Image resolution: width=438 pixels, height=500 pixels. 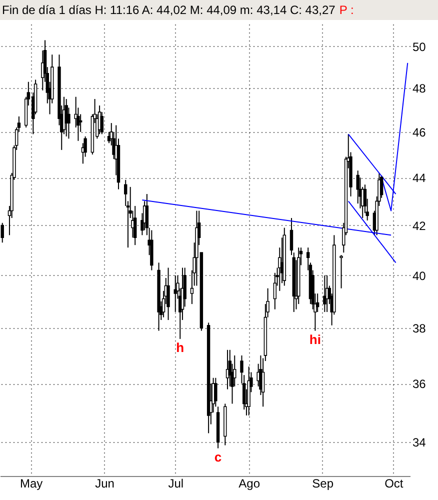 What do you see at coordinates (104, 483) in the screenshot?
I see `x-tick-label: Jun` at bounding box center [104, 483].